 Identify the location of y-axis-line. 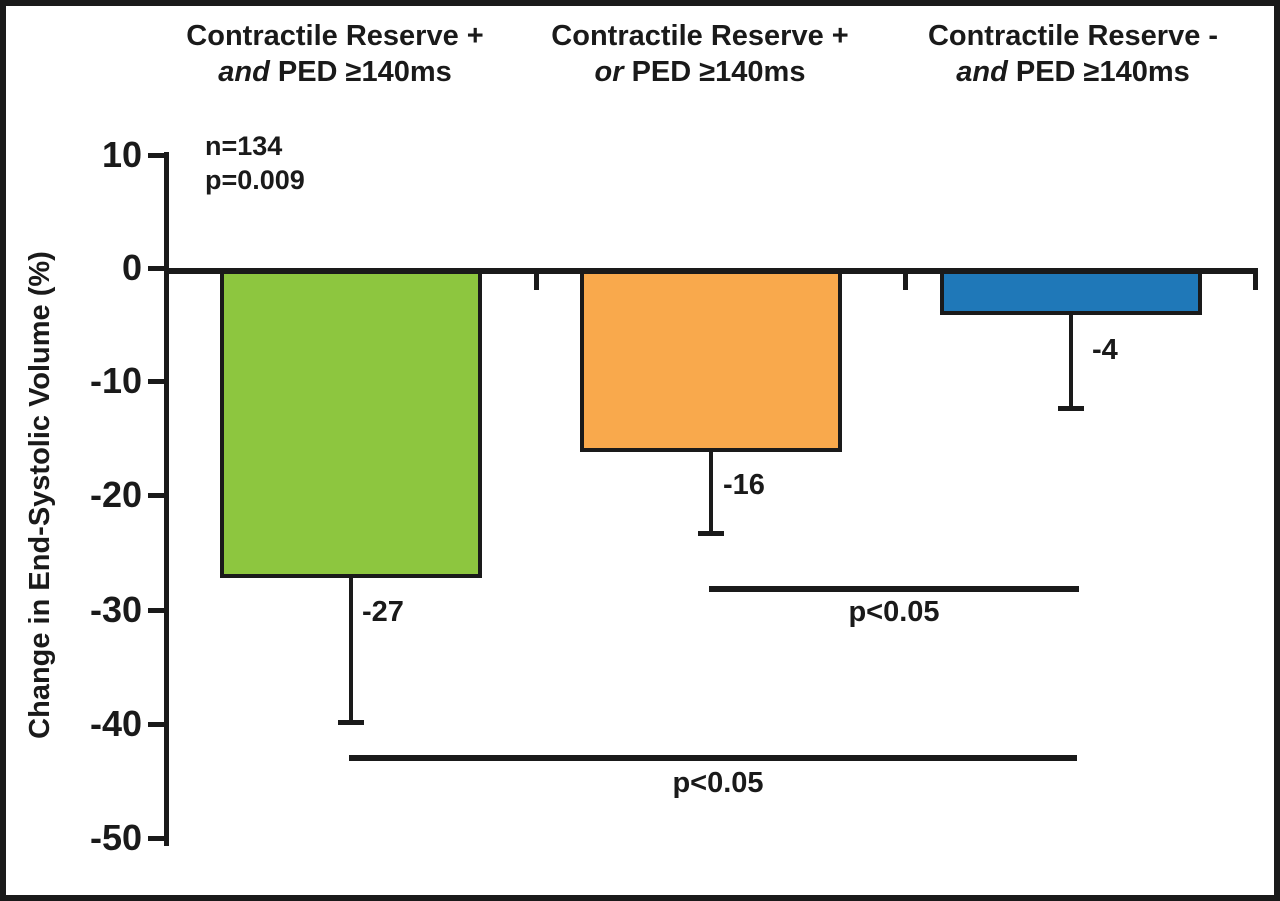
(166, 499).